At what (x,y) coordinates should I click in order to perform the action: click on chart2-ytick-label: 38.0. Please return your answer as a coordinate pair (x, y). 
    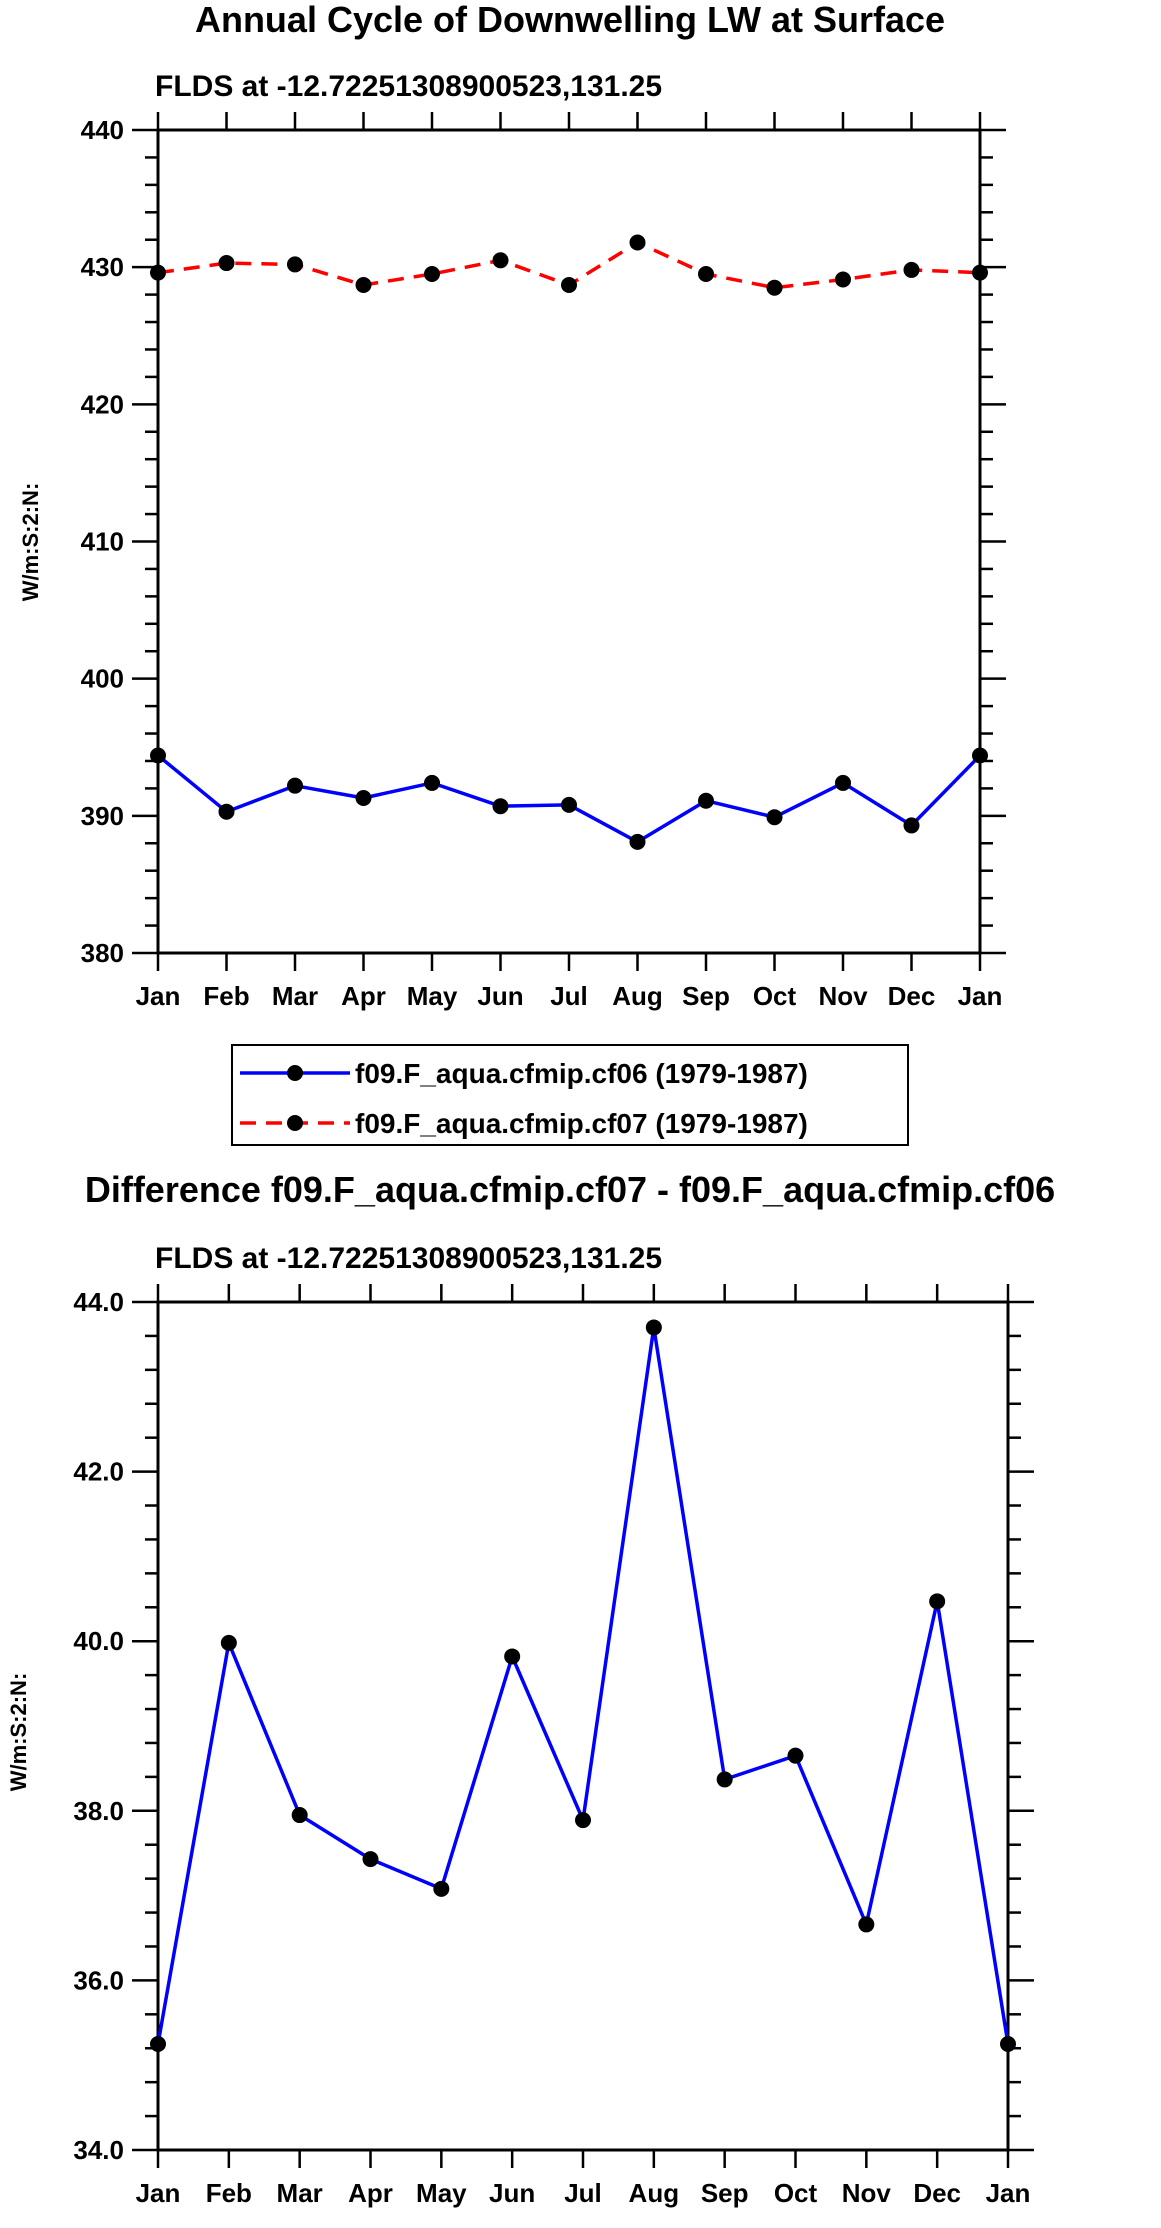
    Looking at the image, I should click on (98, 1811).